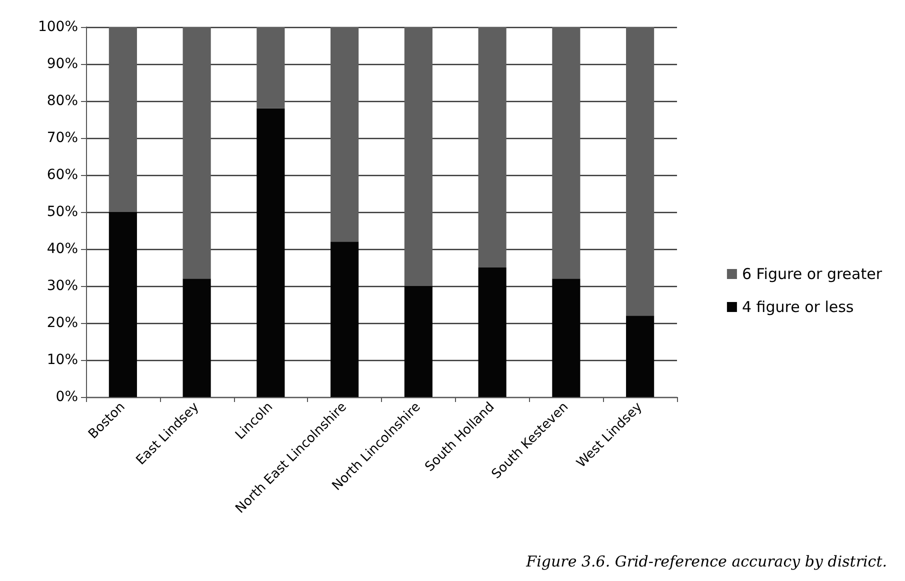 The width and height of the screenshot is (905, 581). Describe the element at coordinates (62, 64) in the screenshot. I see `y-tick-label: 90%` at that location.